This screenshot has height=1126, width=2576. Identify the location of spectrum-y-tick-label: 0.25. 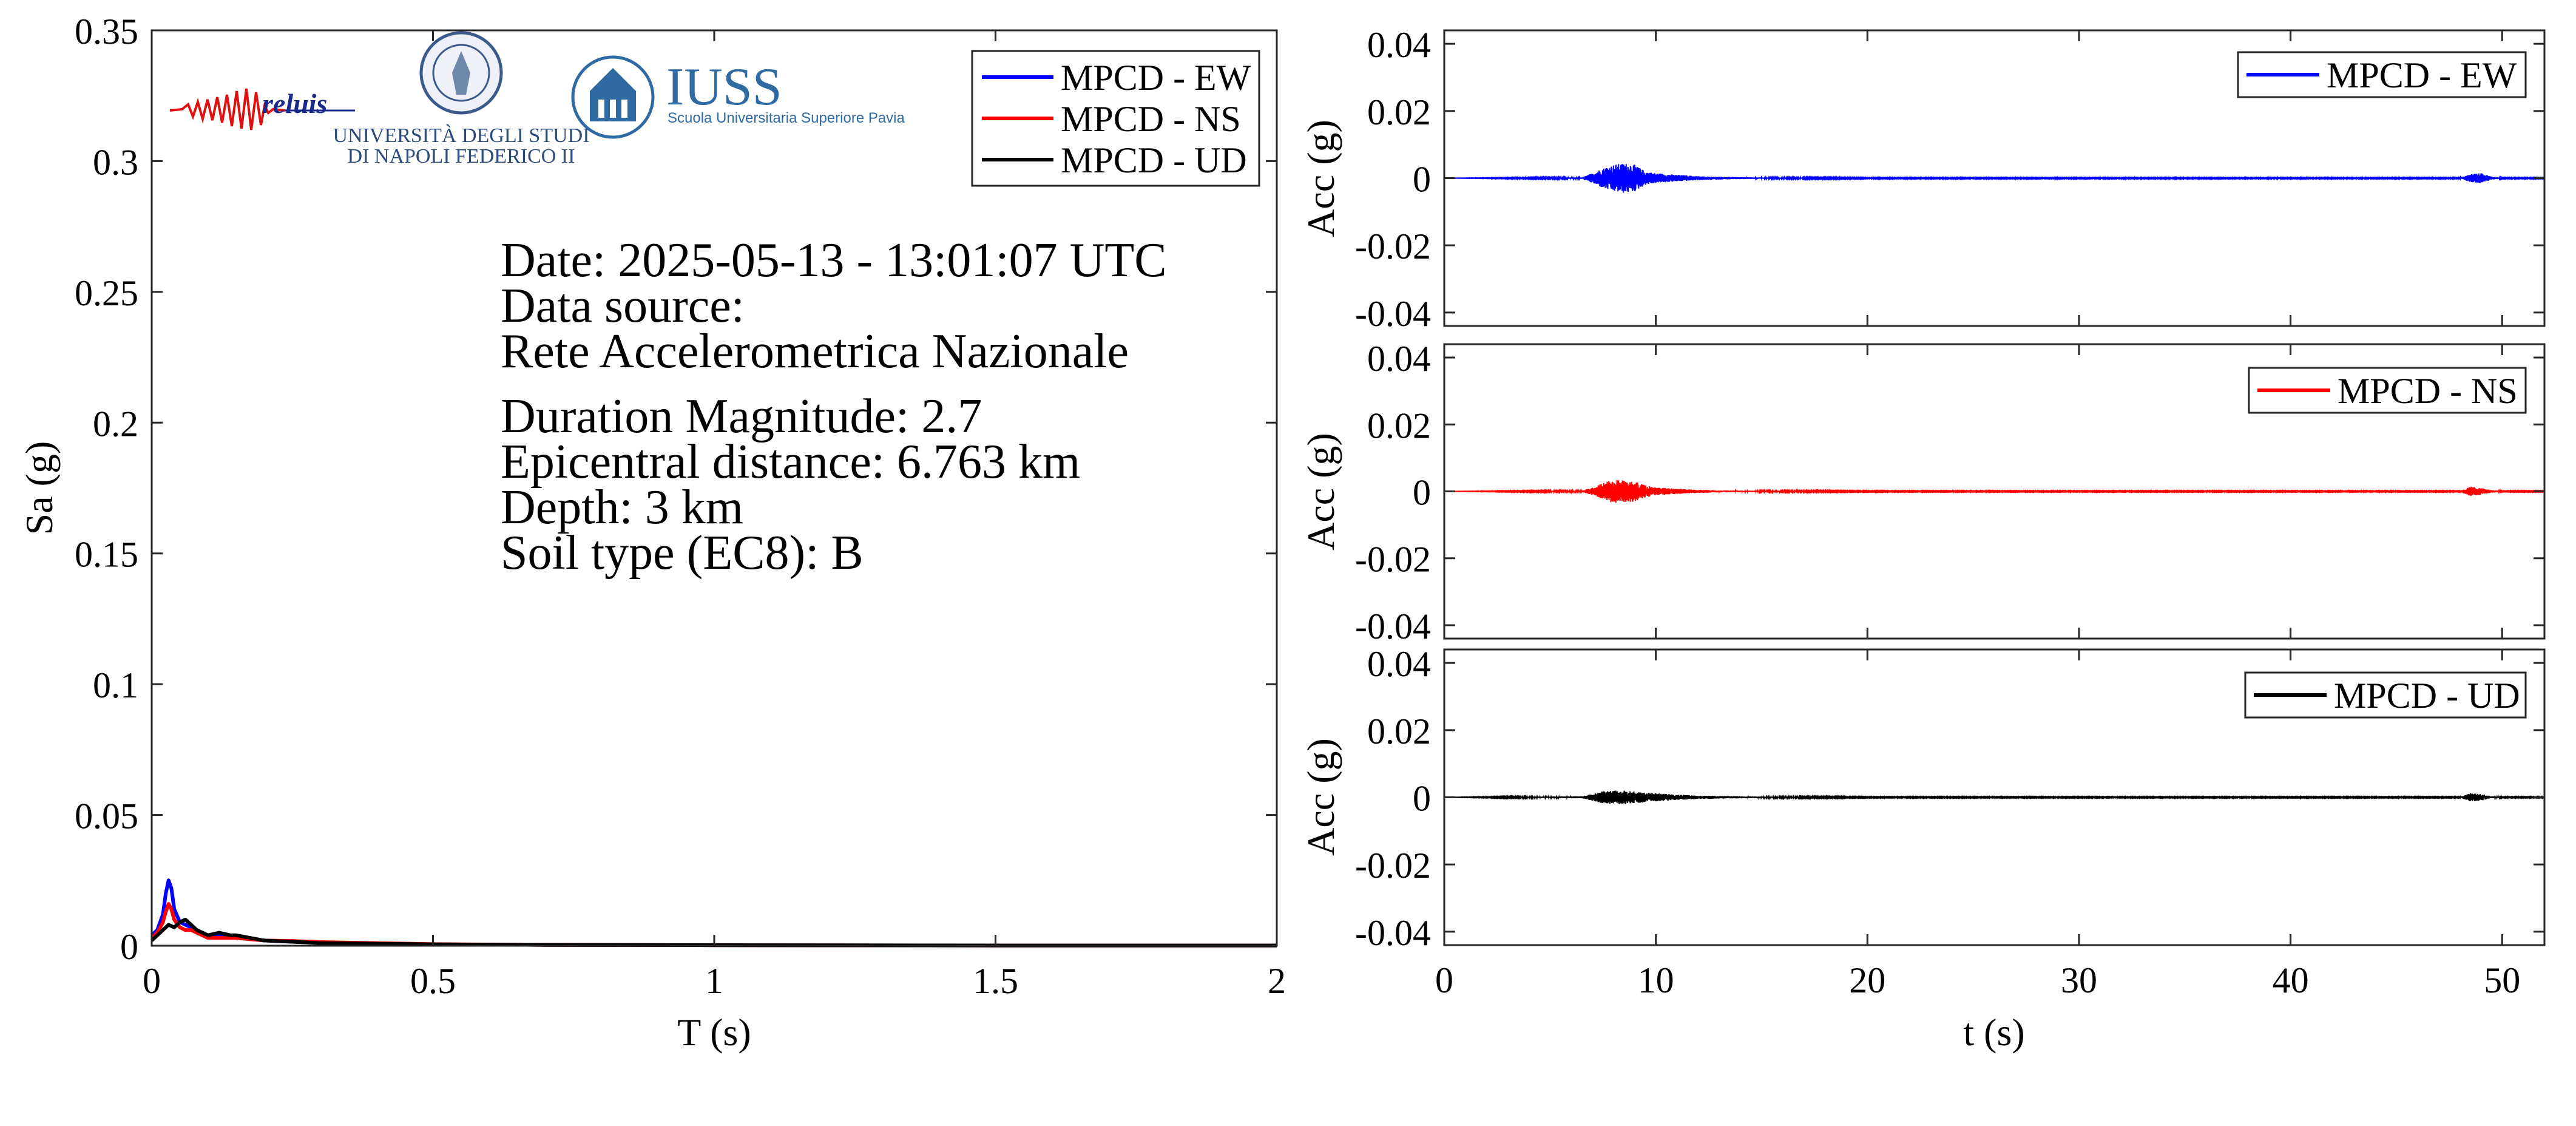
(106, 293).